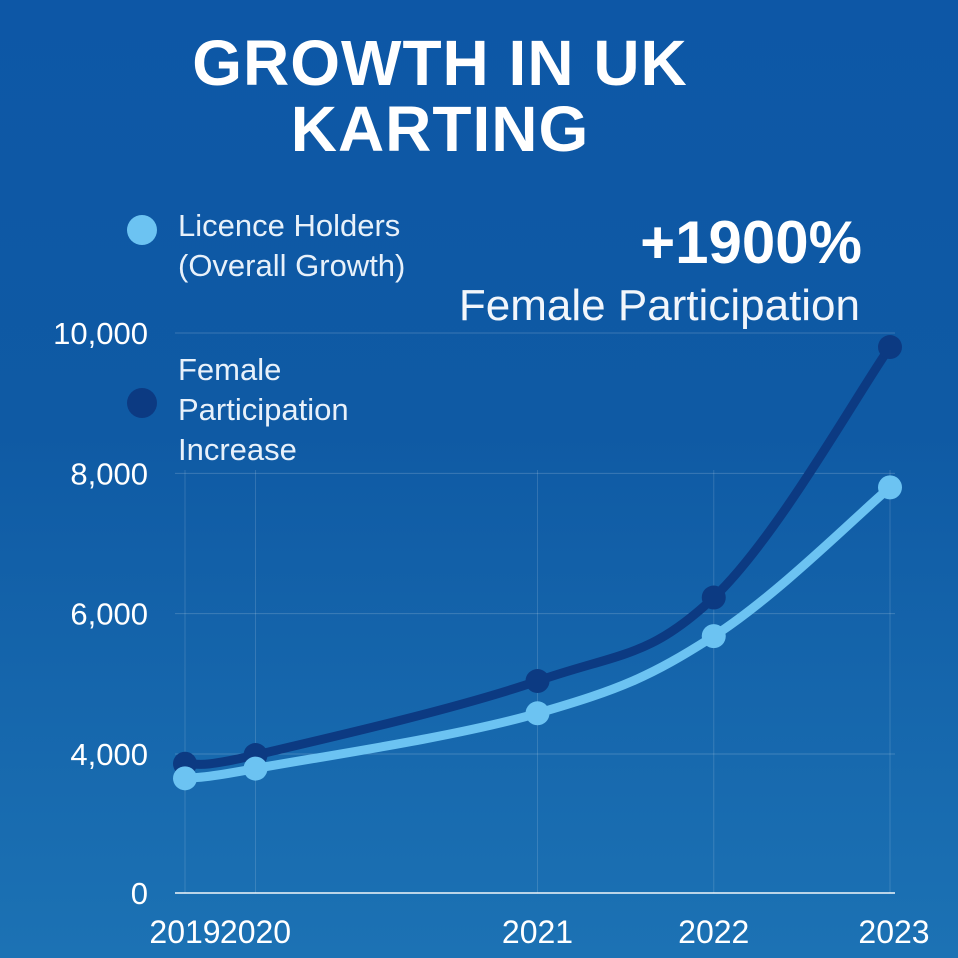 The width and height of the screenshot is (958, 958). I want to click on y-tick-label-3: 8,000, so click(109, 473).